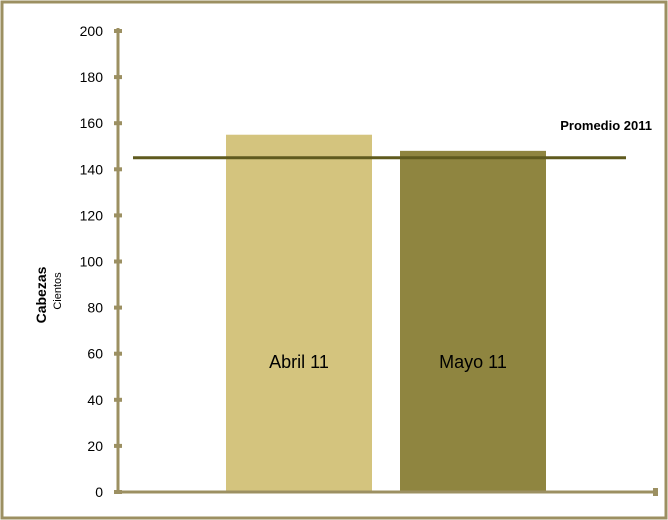 This screenshot has width=668, height=520. I want to click on y-tick-label: 120, so click(92, 215).